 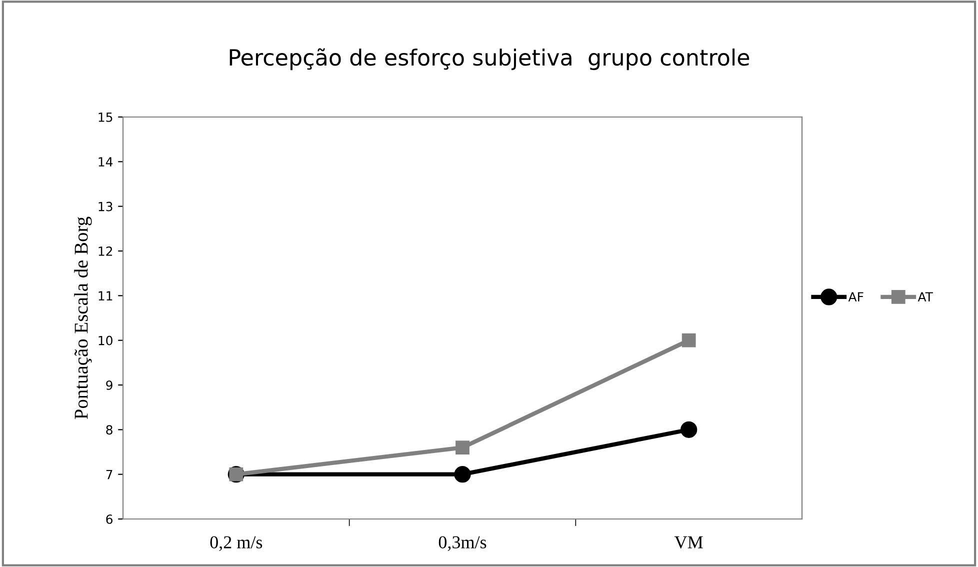 What do you see at coordinates (105, 341) in the screenshot?
I see `y-tick-label: 10` at bounding box center [105, 341].